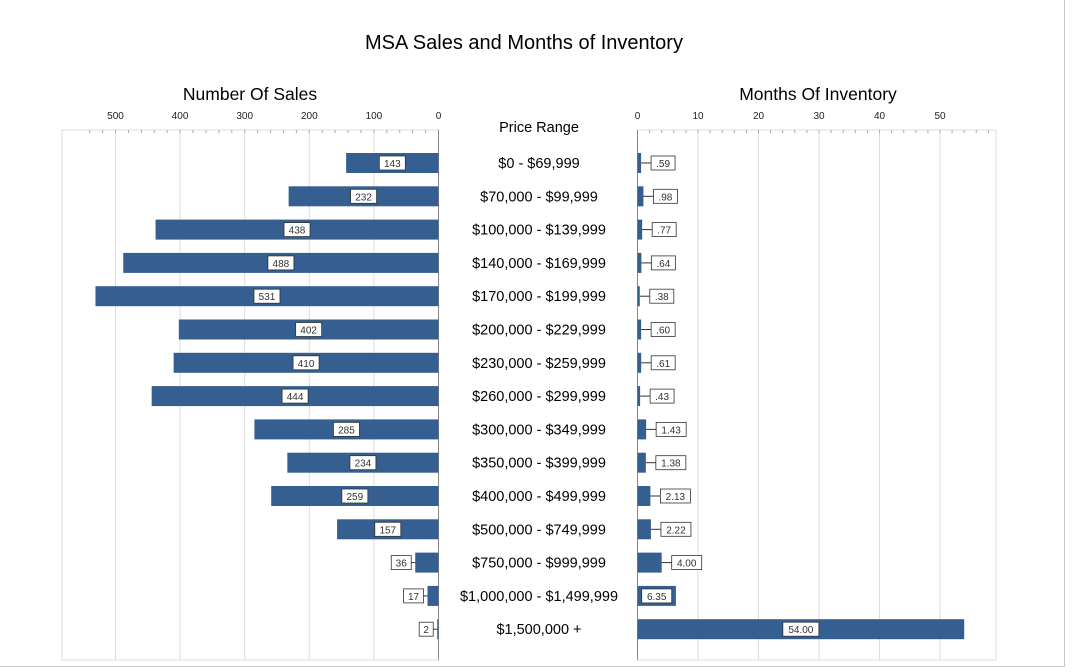 The image size is (1072, 672). What do you see at coordinates (539, 397) in the screenshot?
I see `category-label: $260,000 - $299,999` at bounding box center [539, 397].